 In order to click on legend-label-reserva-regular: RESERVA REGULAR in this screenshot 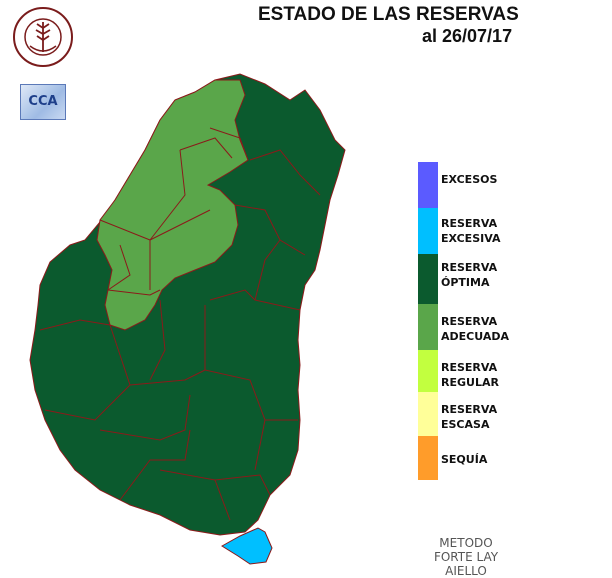, I will do `click(470, 375)`.